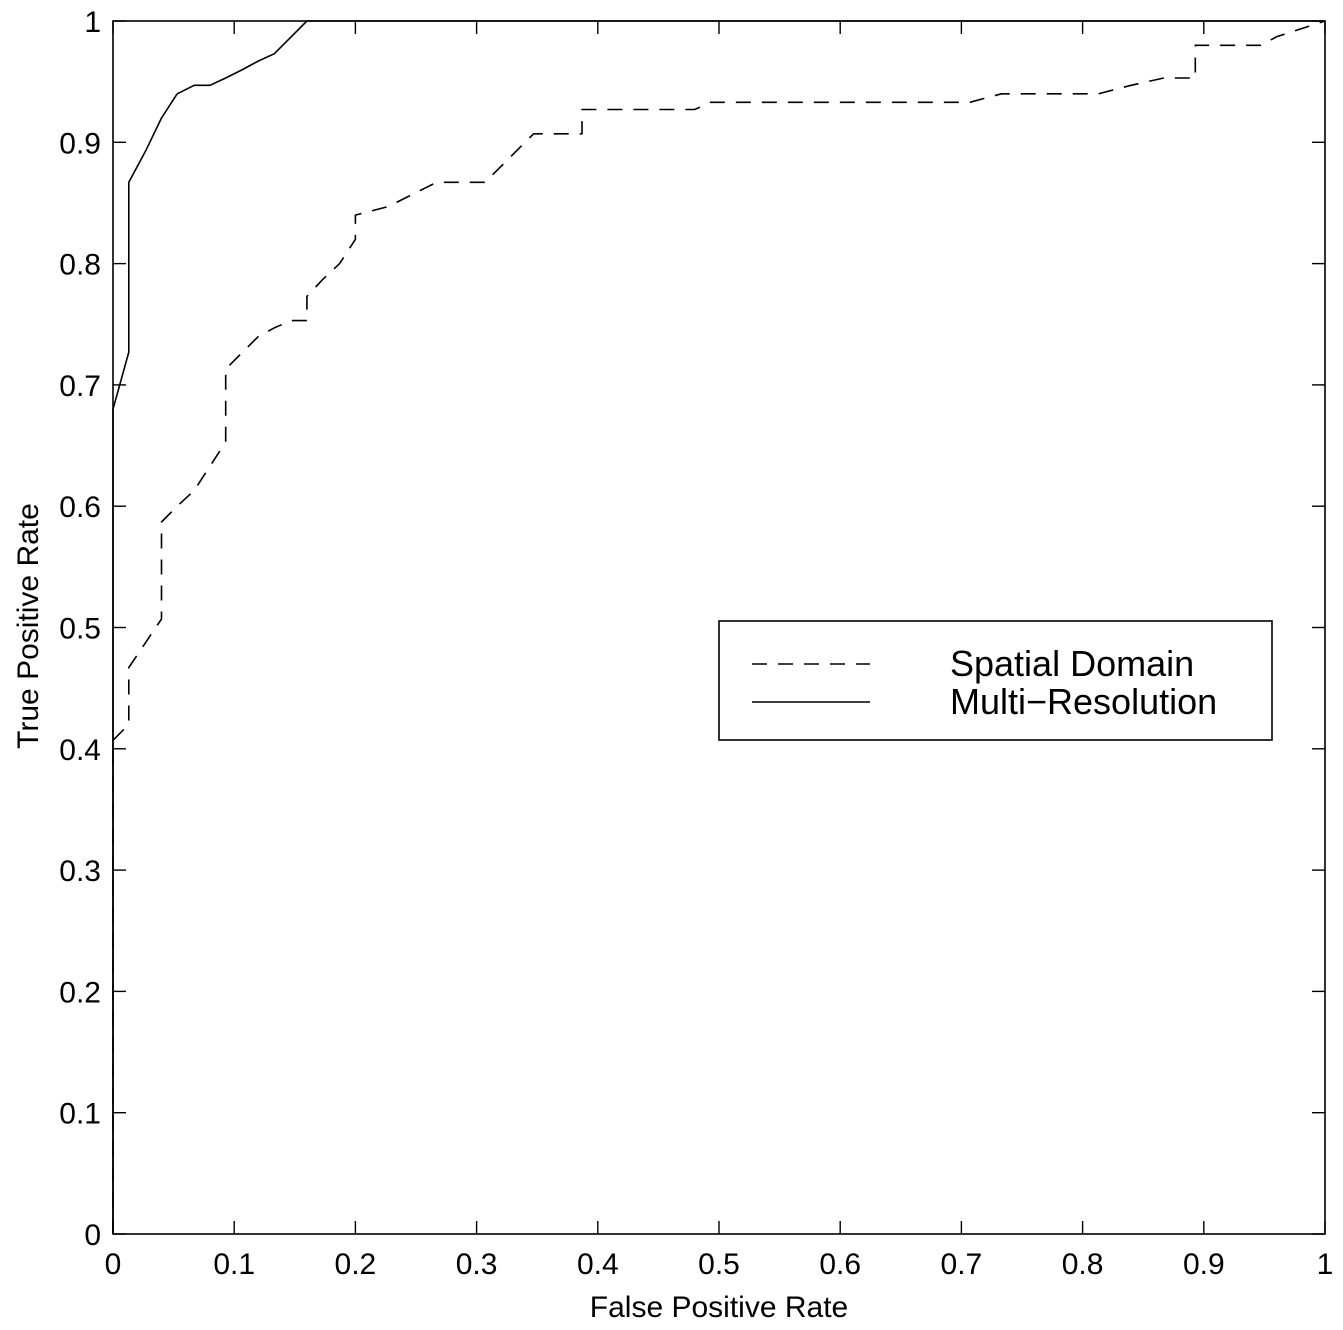 This screenshot has height=1330, width=1343. Describe the element at coordinates (80, 750) in the screenshot. I see `y-tick-label: 0.4` at that location.